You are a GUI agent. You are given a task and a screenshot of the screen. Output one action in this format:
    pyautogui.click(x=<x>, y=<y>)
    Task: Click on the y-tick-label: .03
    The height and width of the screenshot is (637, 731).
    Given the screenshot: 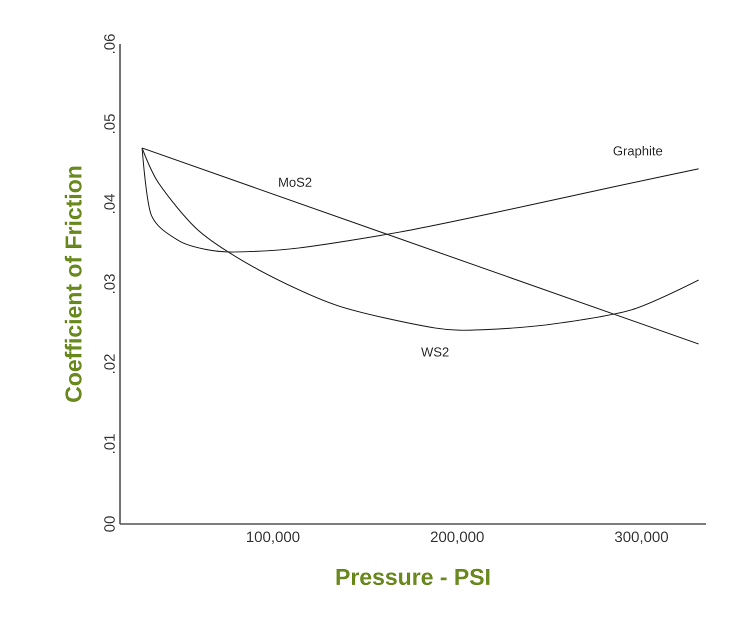 What is the action you would take?
    pyautogui.click(x=109, y=284)
    